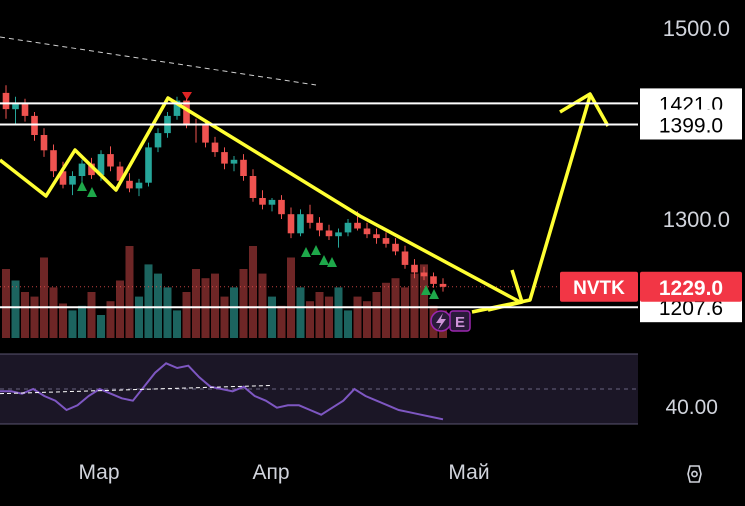  I want to click on price-tick-label: 1300.0, so click(696, 219).